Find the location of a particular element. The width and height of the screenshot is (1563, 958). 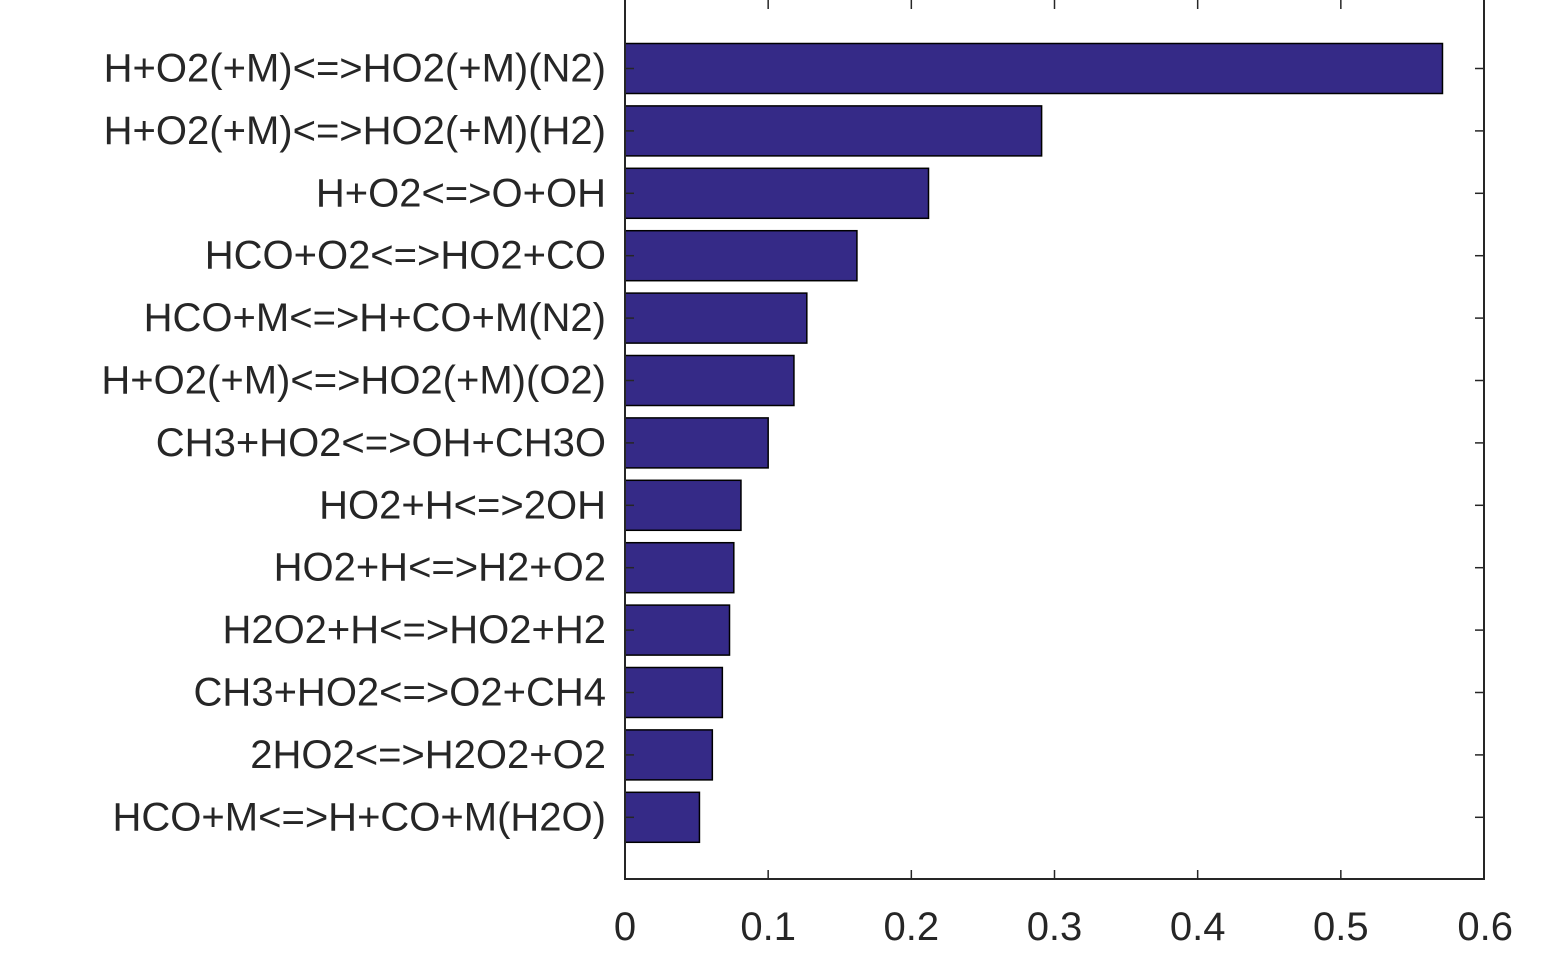

x-tick-label: 0.5 is located at coordinates (1341, 927).